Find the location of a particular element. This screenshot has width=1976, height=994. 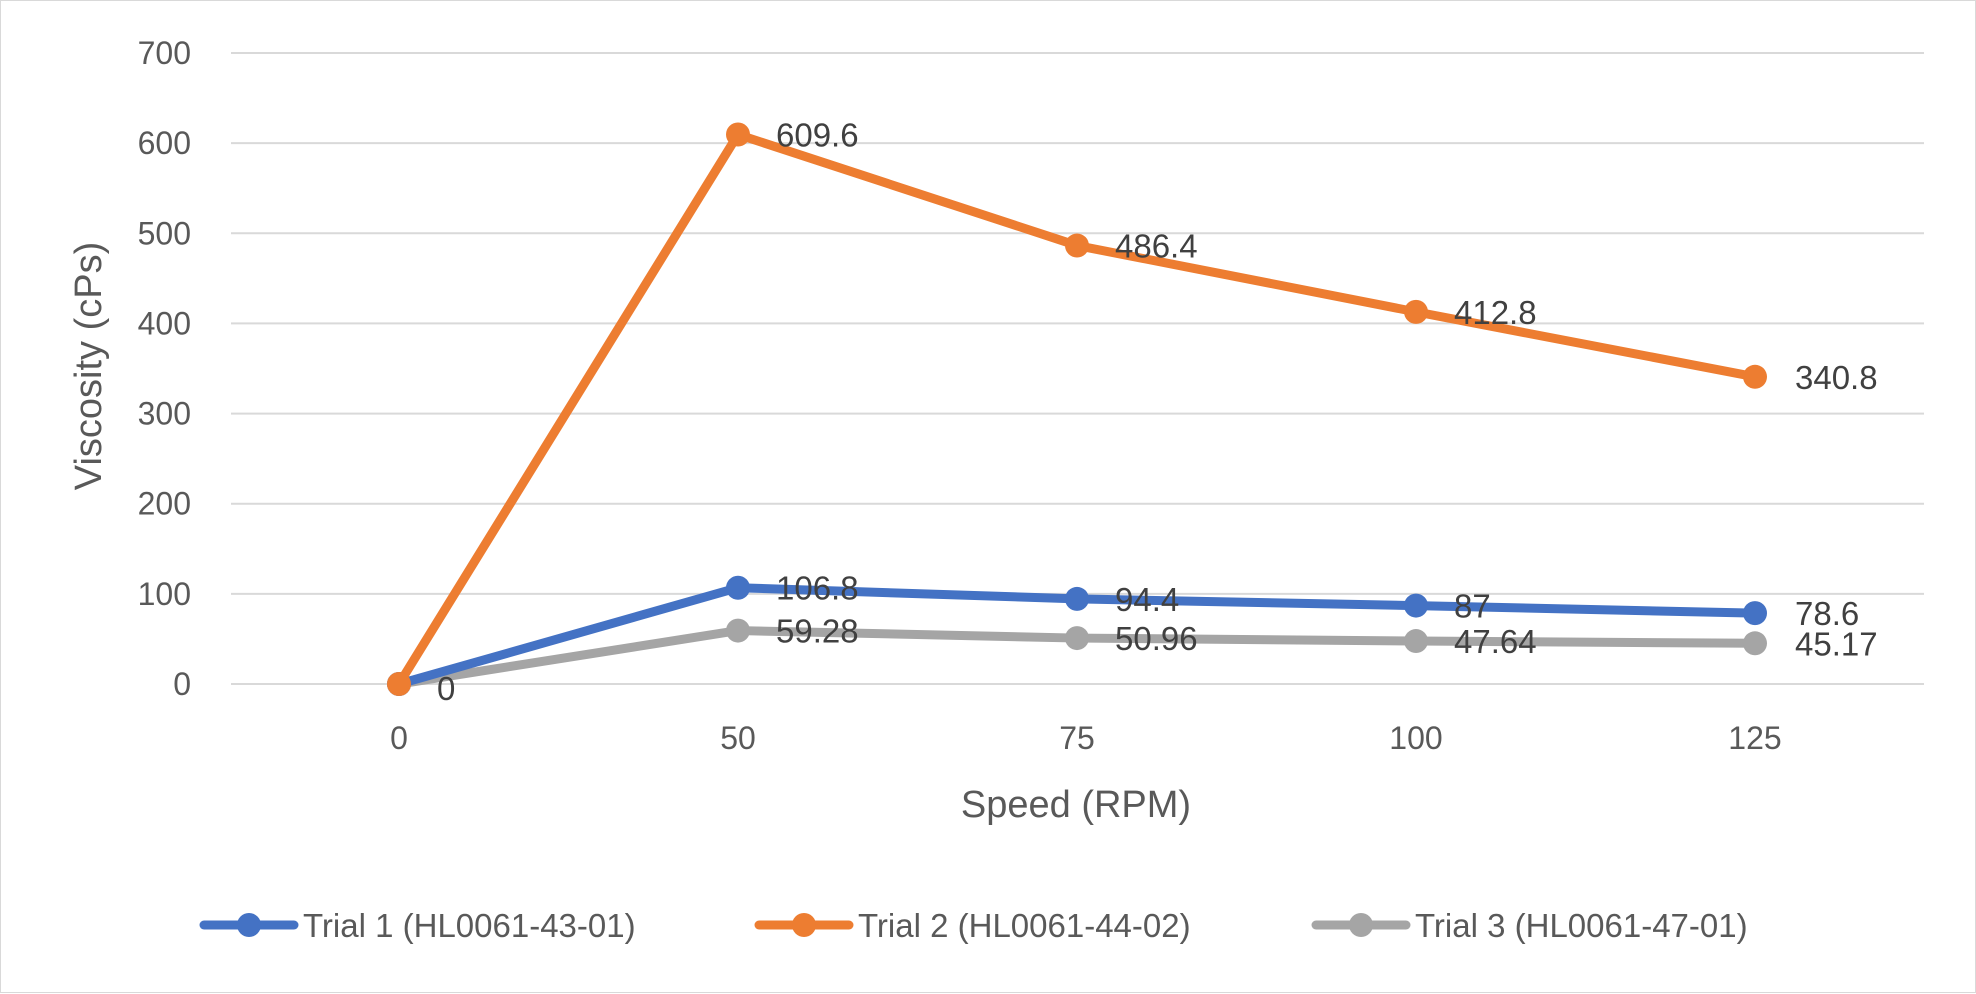

legend-item: Trial 3 (HL0061-47-01) is located at coordinates (1529, 925).